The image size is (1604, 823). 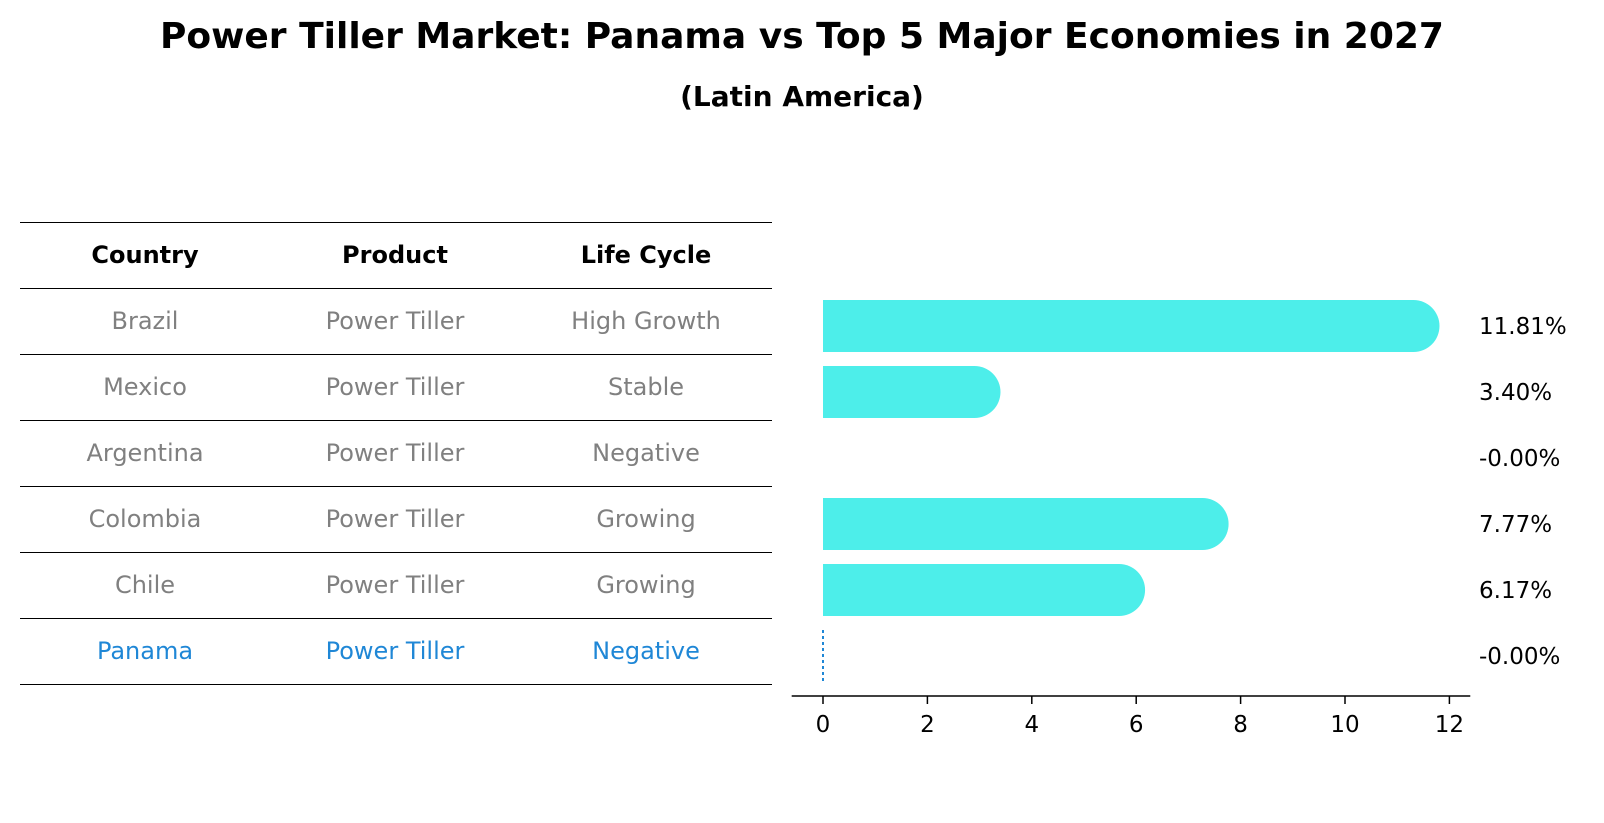 I want to click on data-label: 7.77%, so click(x=1515, y=525).